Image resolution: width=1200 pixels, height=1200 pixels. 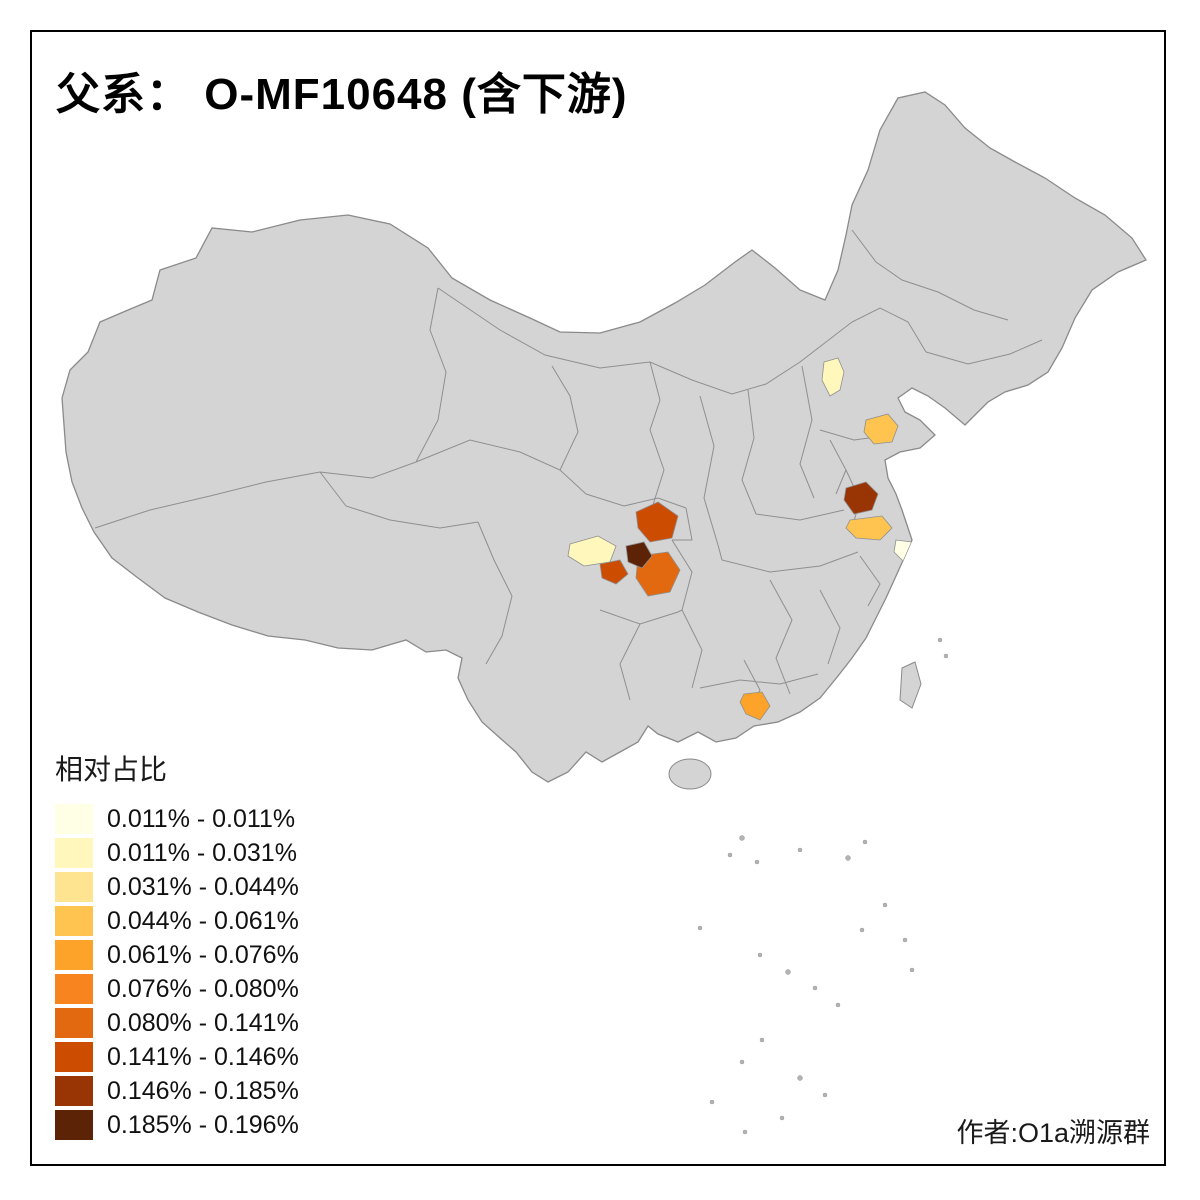 I want to click on region-sichuan-northeast, so click(x=657, y=522).